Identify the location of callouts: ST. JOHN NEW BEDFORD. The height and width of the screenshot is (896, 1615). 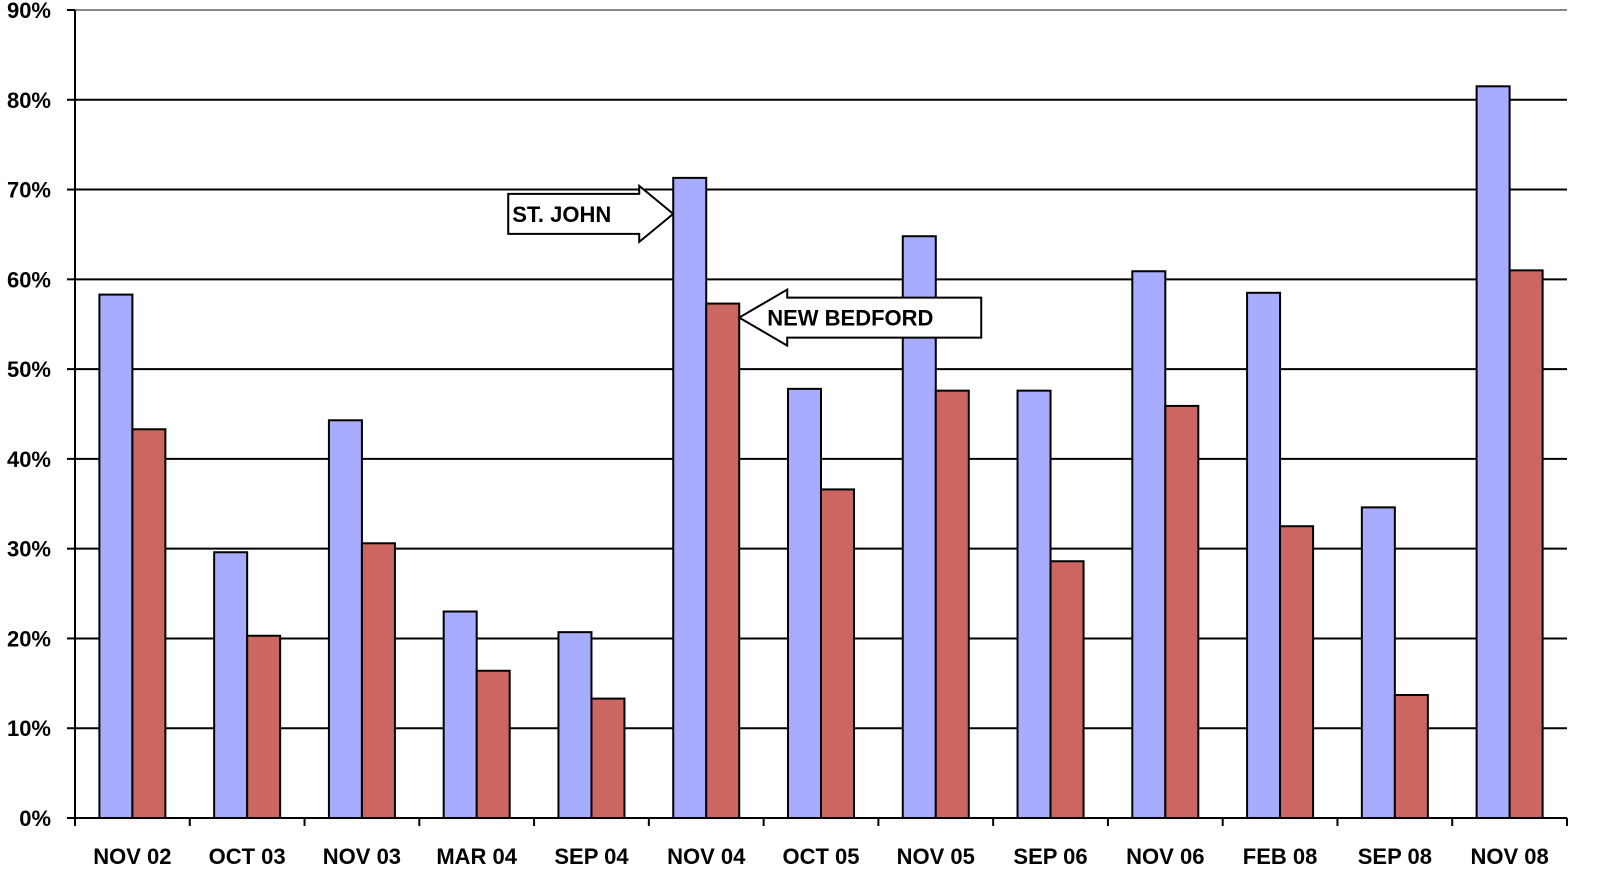
(745, 265).